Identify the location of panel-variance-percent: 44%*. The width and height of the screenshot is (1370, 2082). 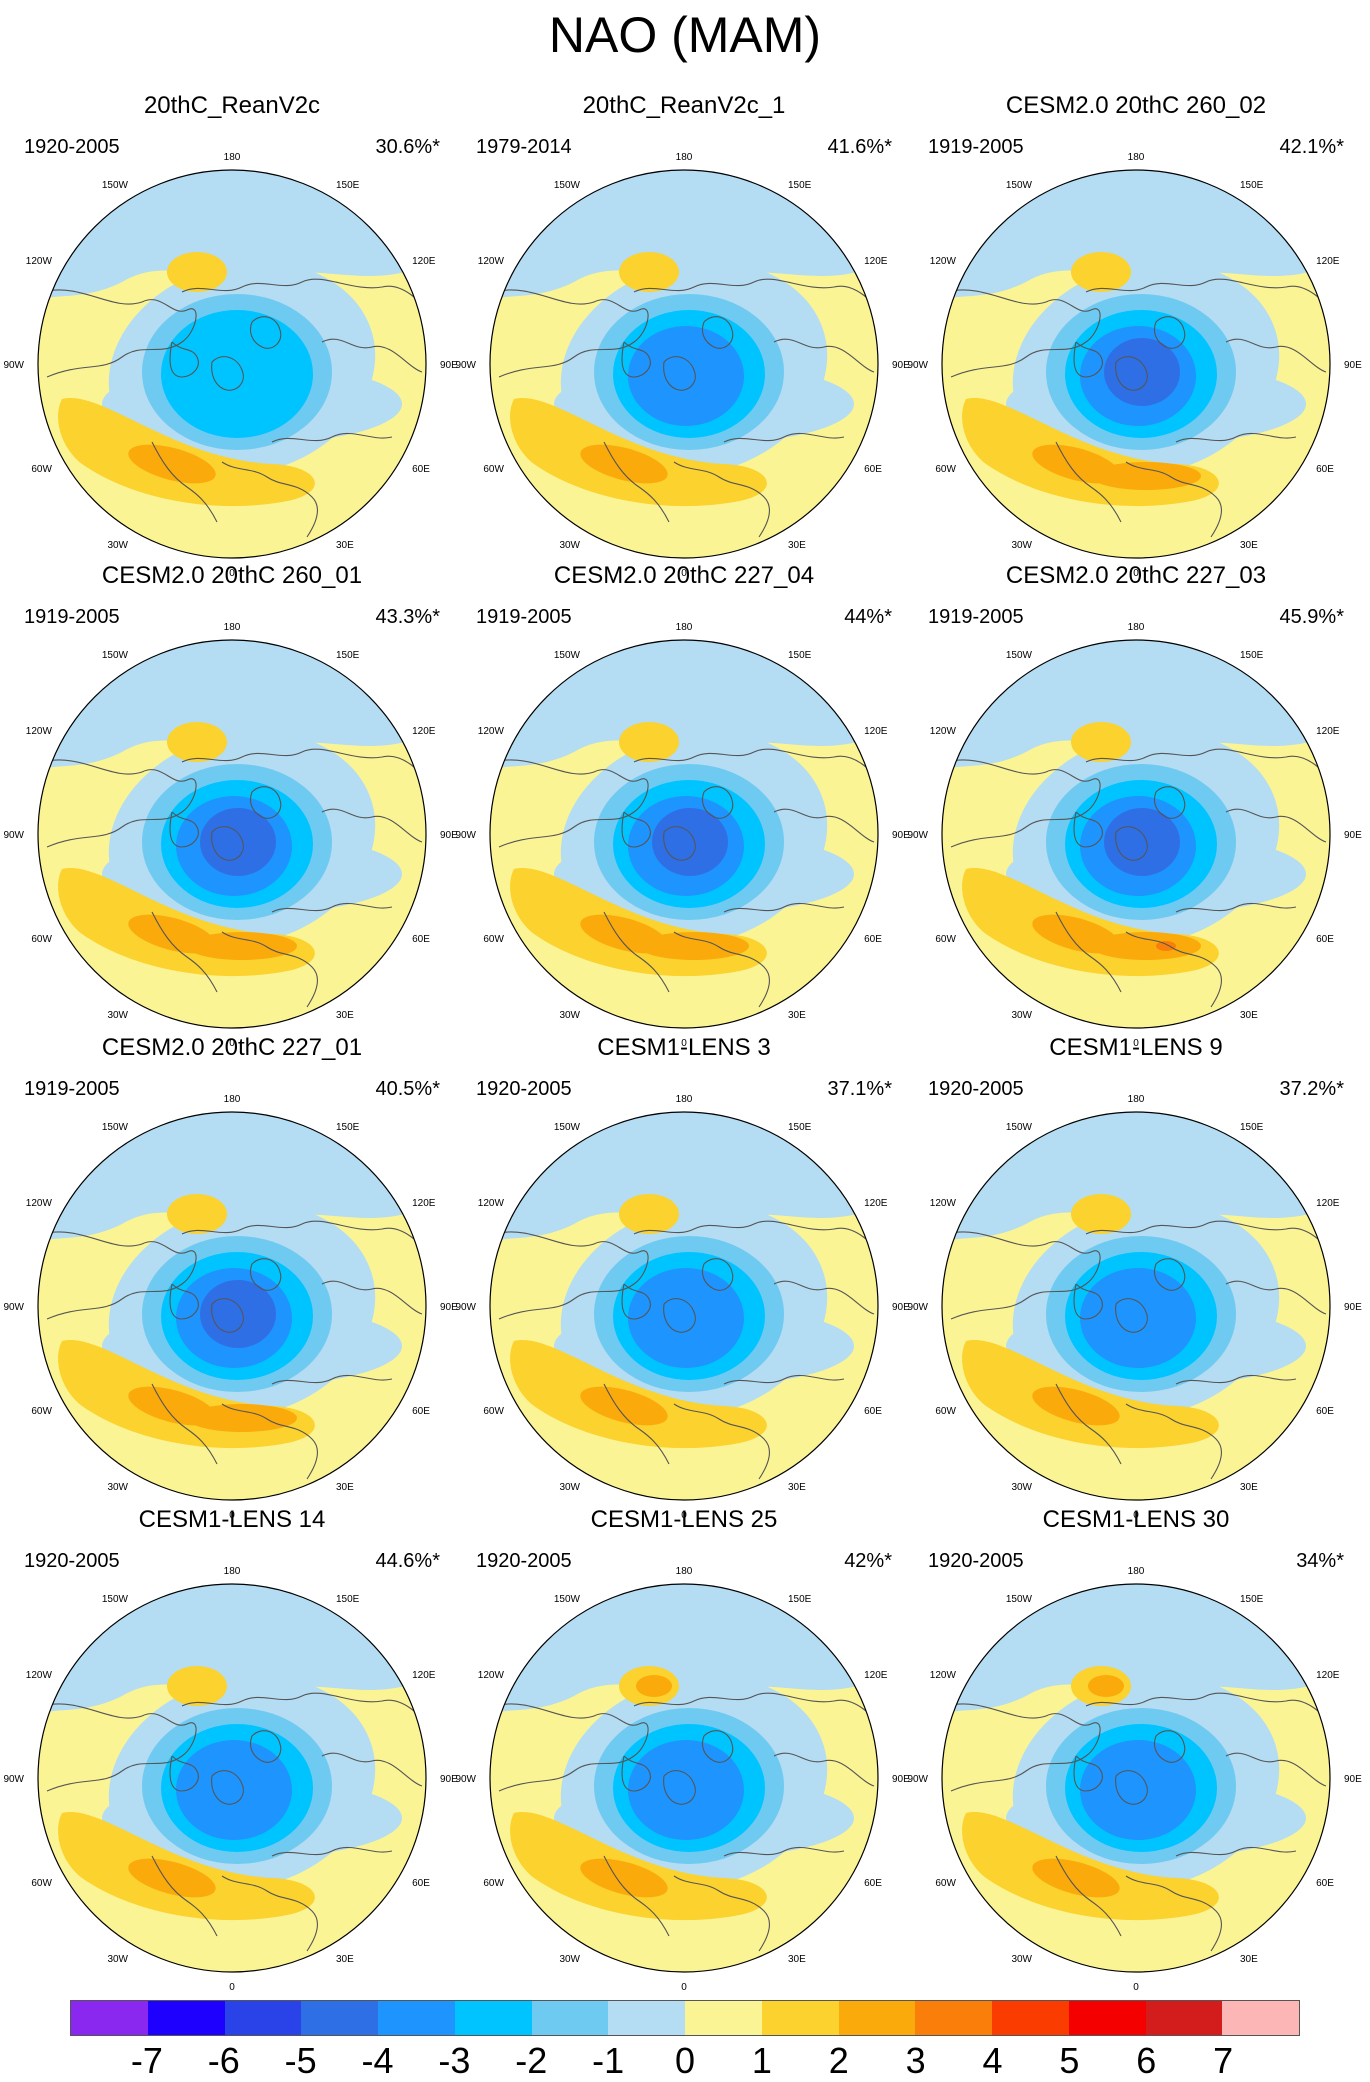
(868, 617).